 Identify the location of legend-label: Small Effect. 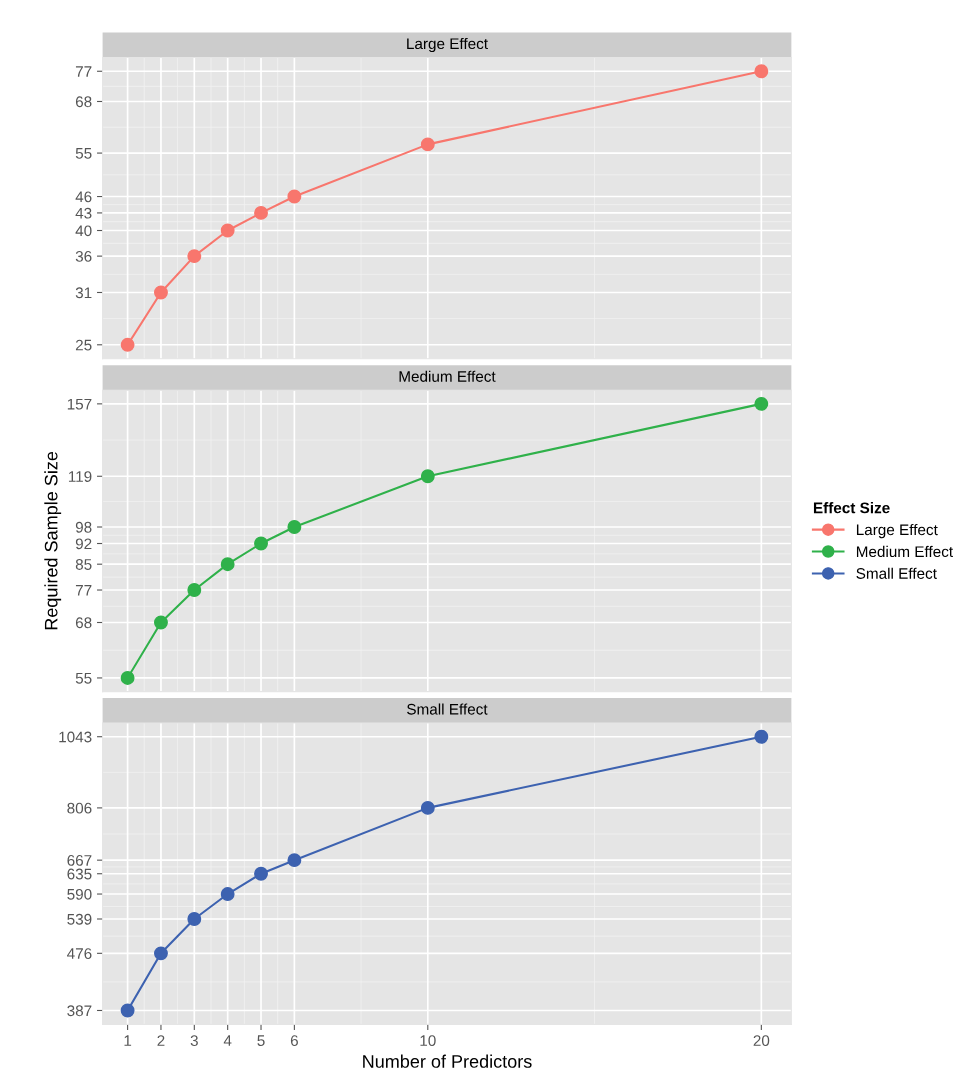
(896, 573).